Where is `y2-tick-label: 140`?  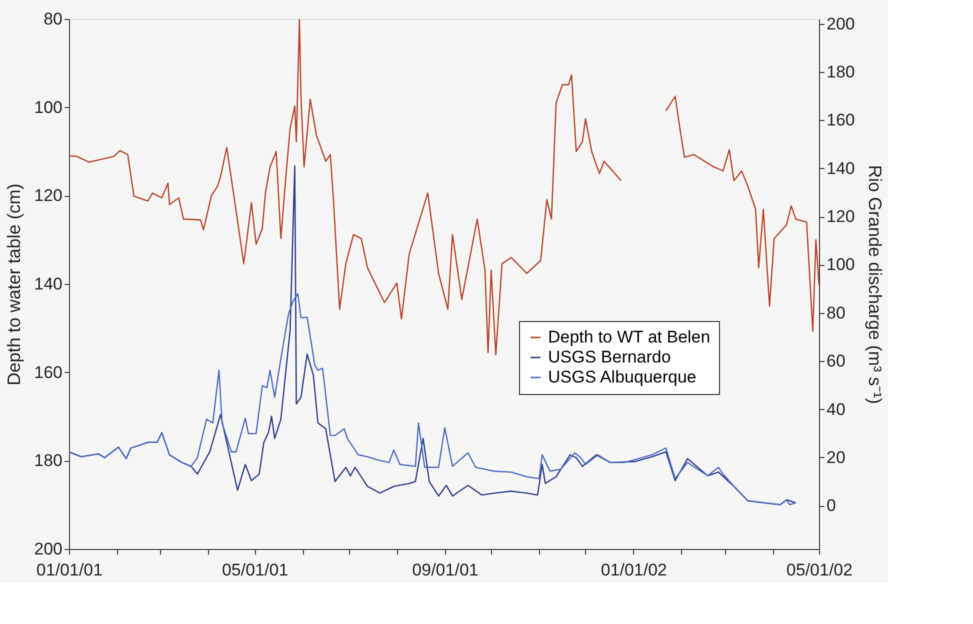
y2-tick-label: 140 is located at coordinates (840, 168).